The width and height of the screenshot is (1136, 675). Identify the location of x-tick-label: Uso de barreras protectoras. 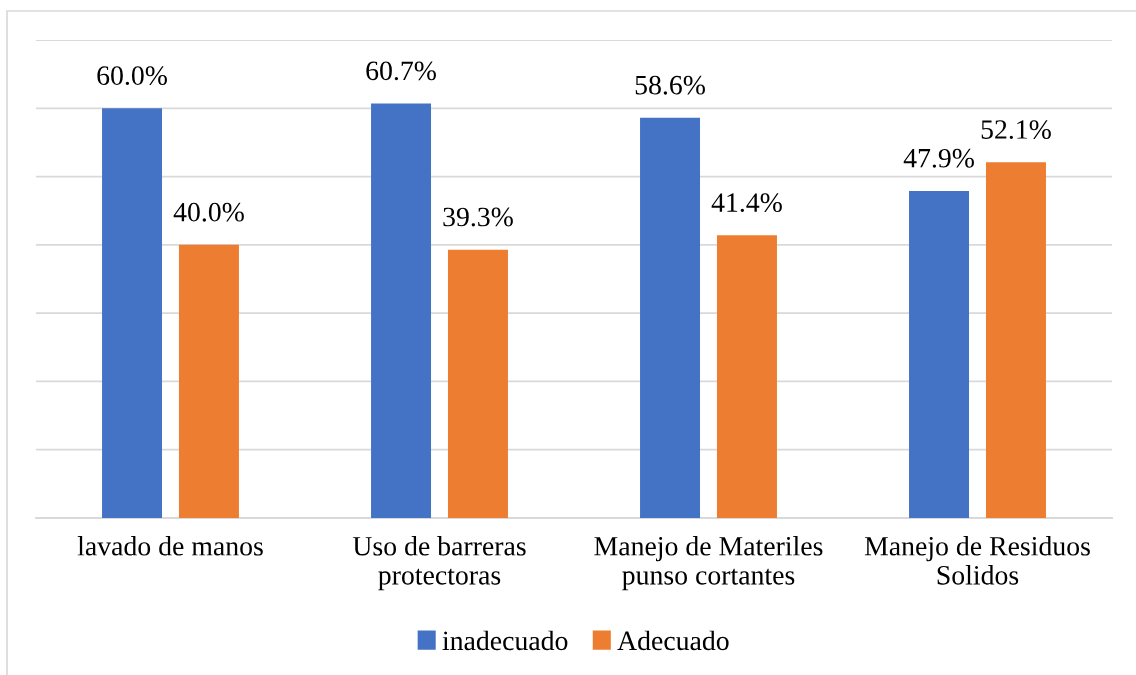
(439, 563).